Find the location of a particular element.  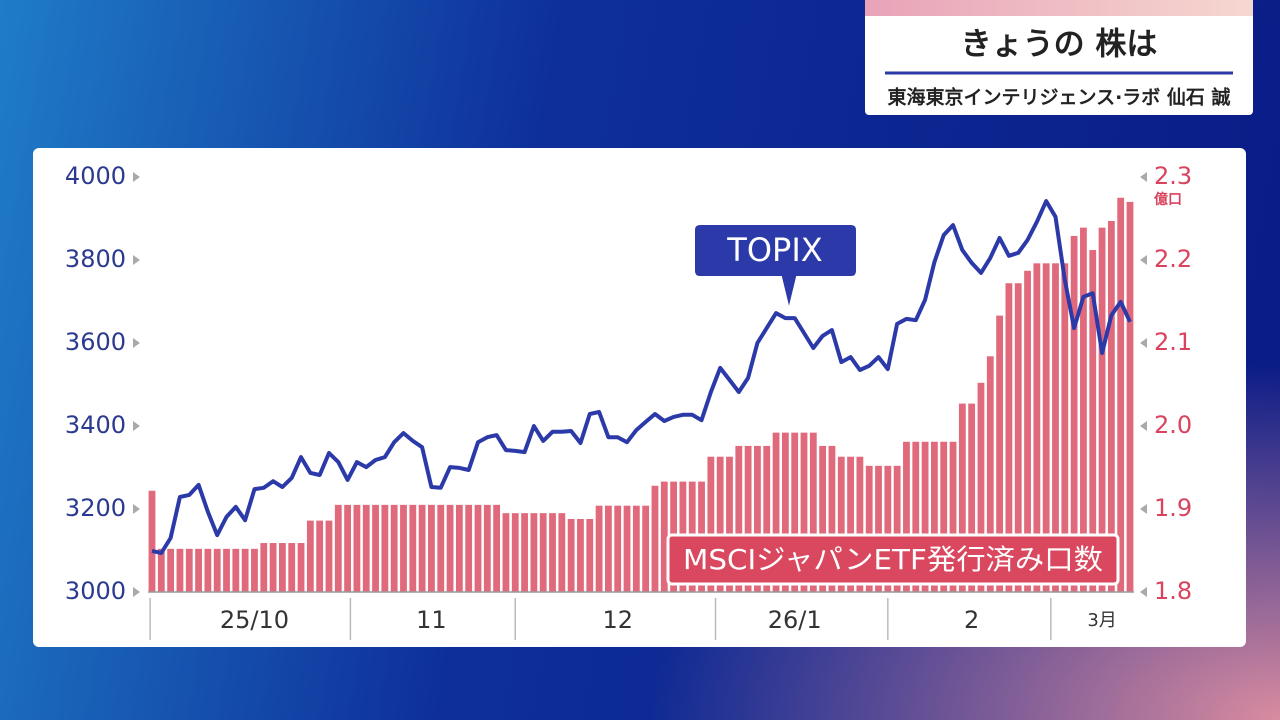

callout-label: TOPIX is located at coordinates (774, 250).